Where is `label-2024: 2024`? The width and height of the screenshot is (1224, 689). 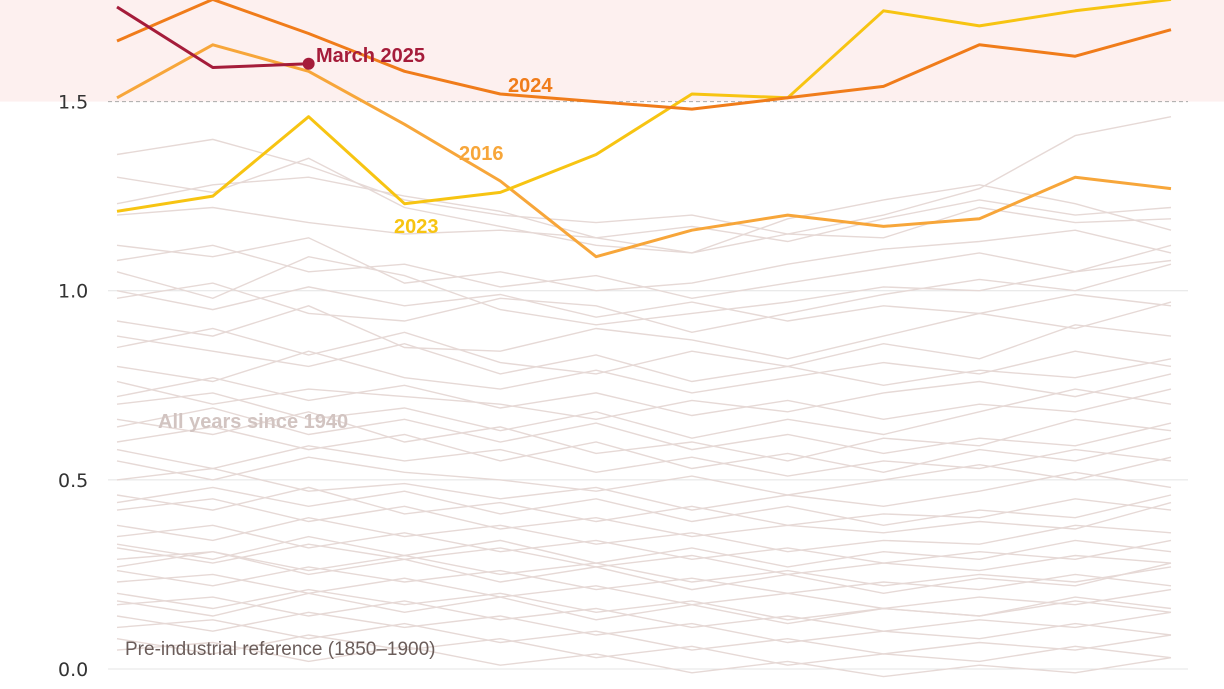 label-2024: 2024 is located at coordinates (530, 86).